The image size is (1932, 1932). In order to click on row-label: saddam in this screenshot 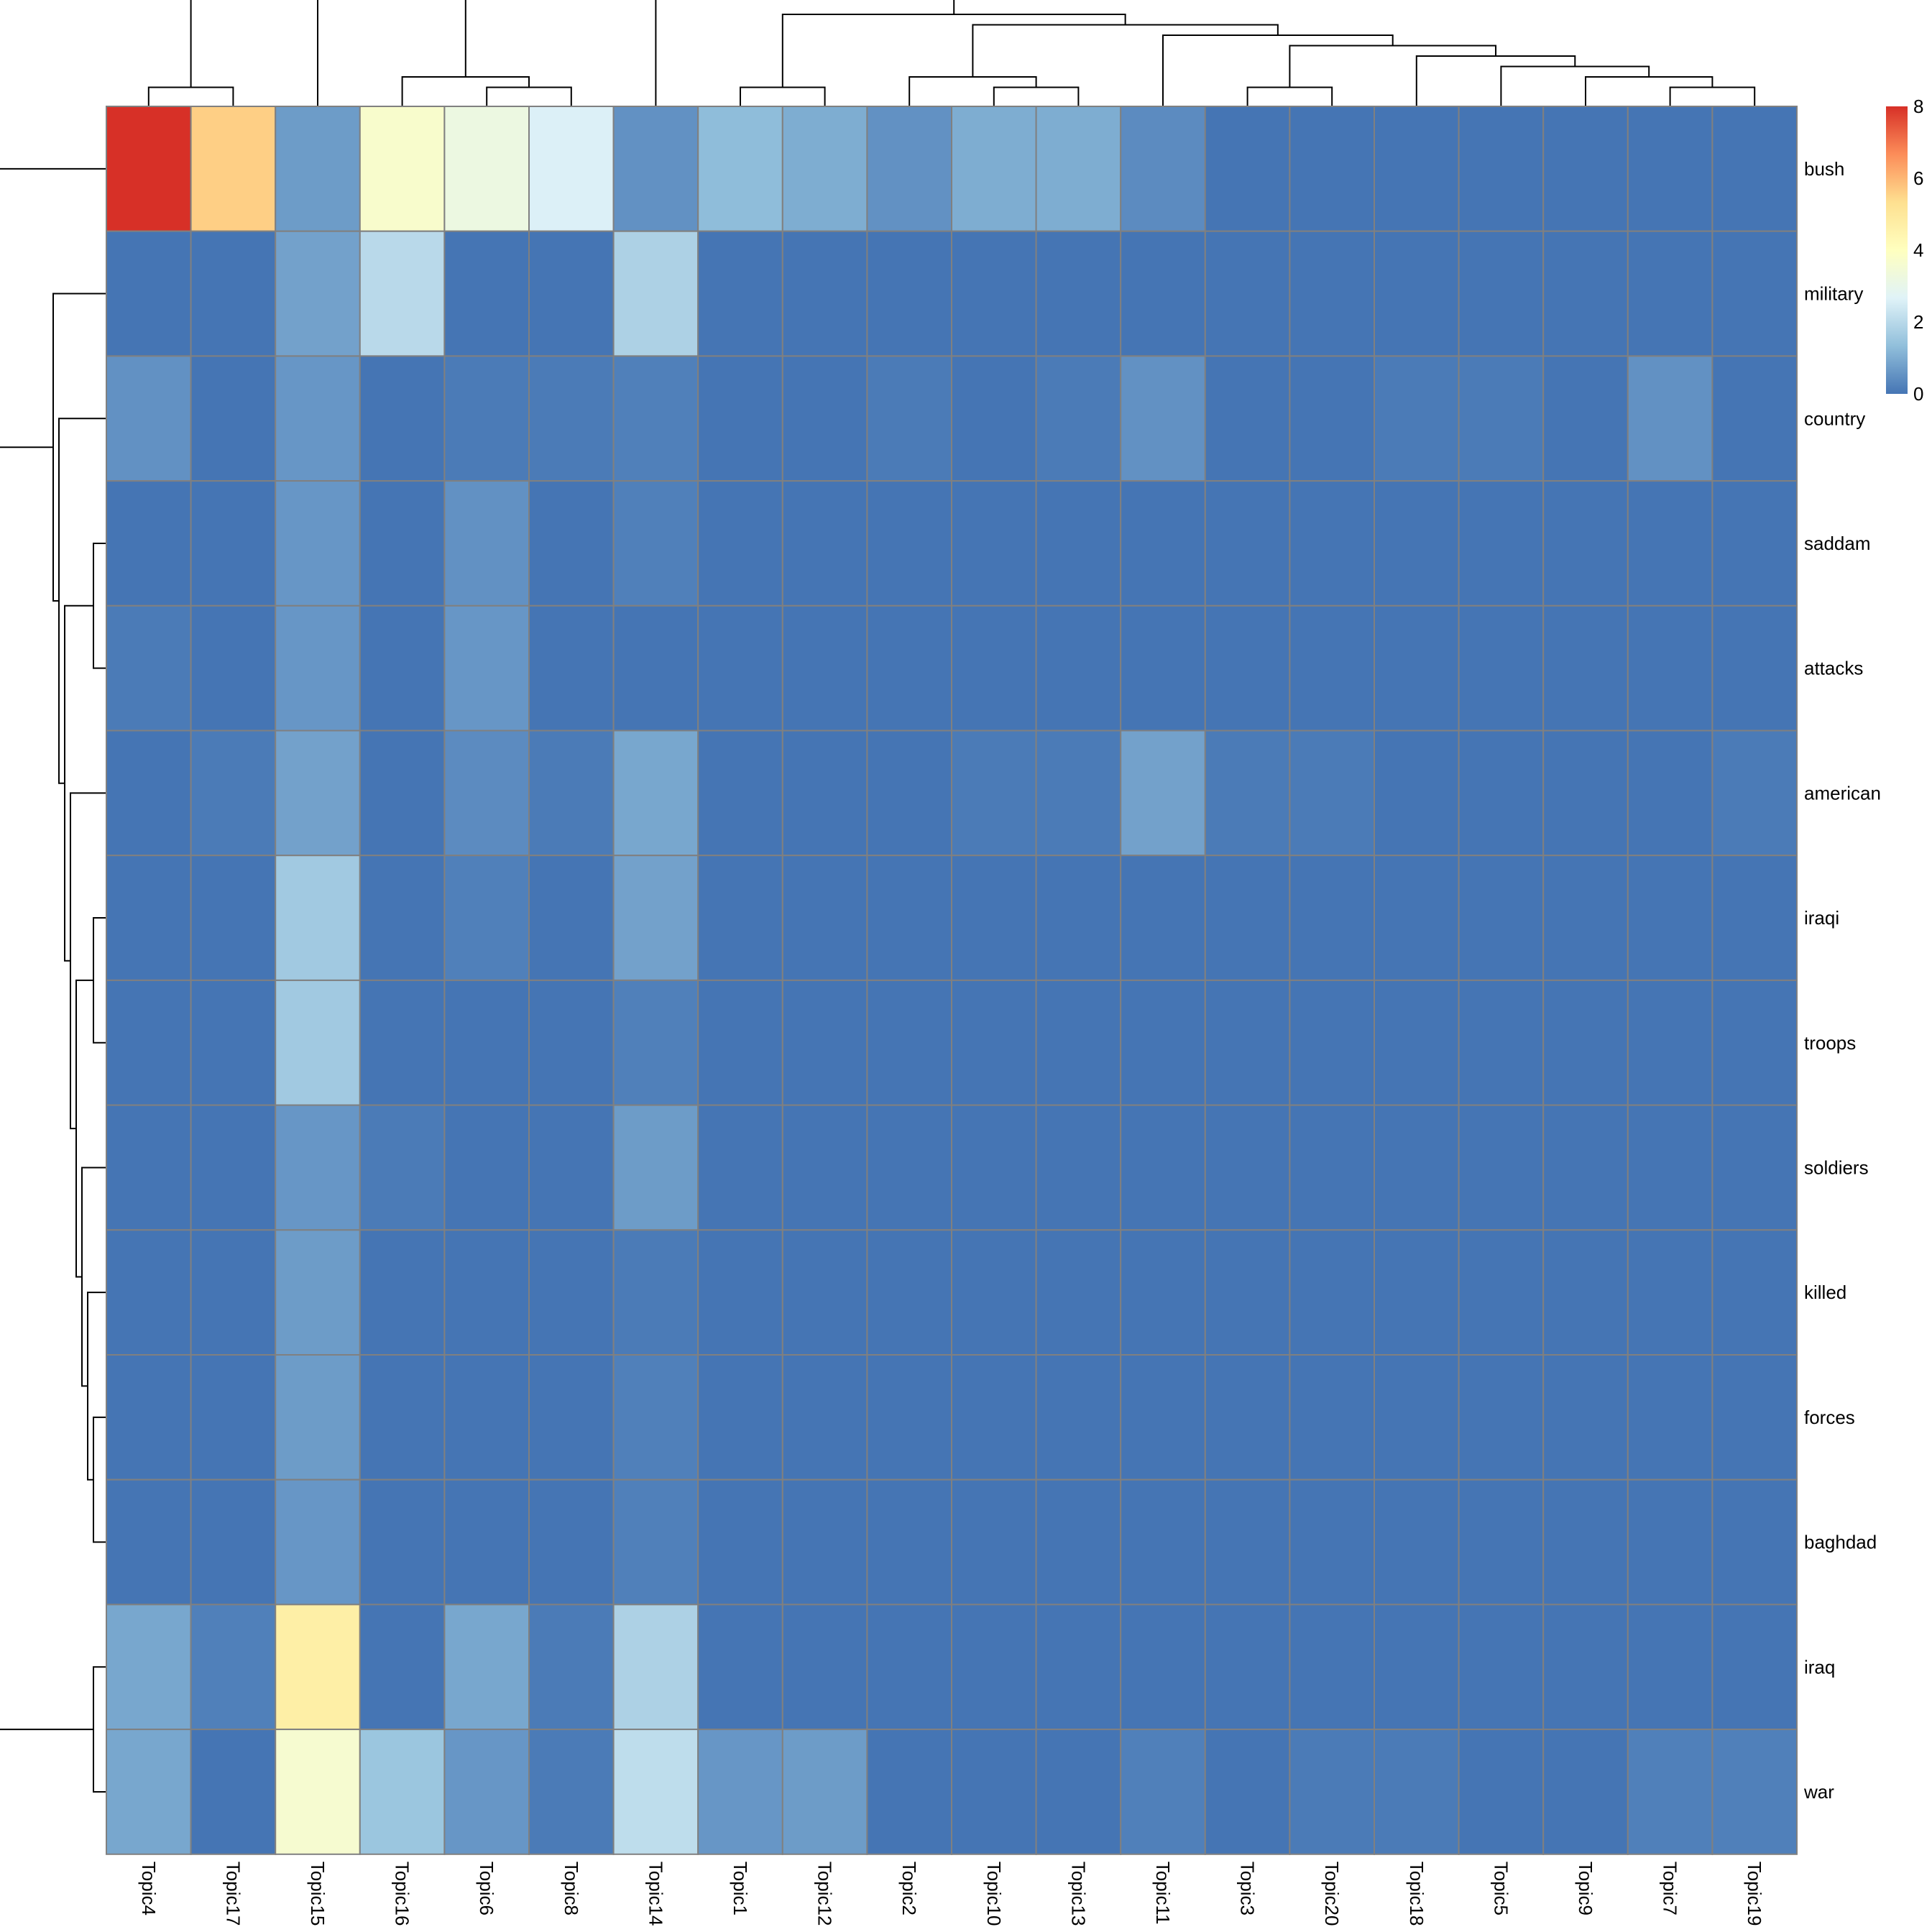, I will do `click(1837, 543)`.